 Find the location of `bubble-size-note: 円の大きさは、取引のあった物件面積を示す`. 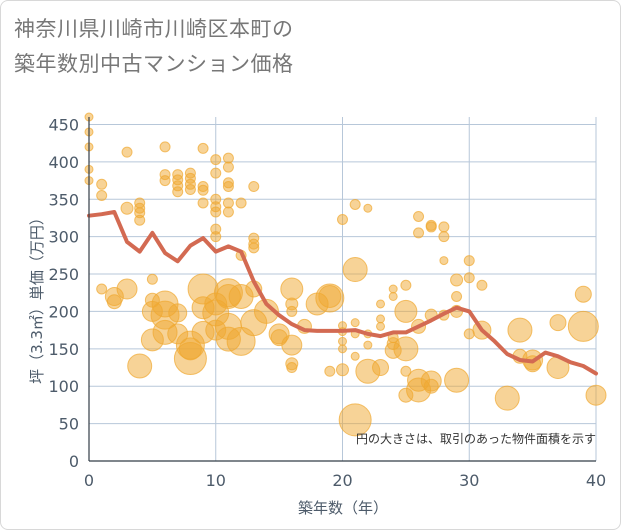

bubble-size-note: 円の大きさは、取引のあった物件面積を示す is located at coordinates (476, 438).